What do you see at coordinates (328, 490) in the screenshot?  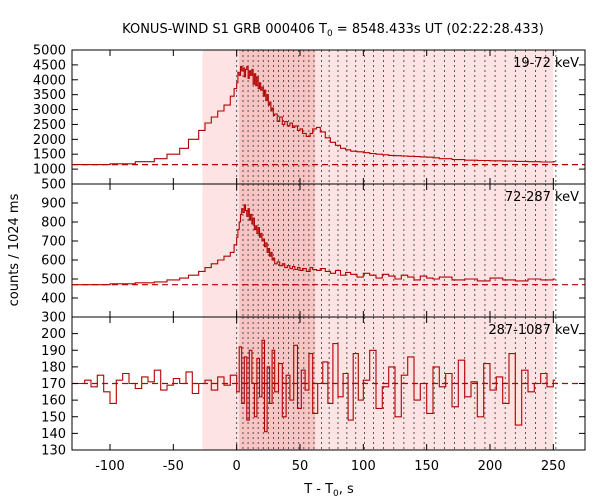 I see `x-axis-label: T - T0, s` at bounding box center [328, 490].